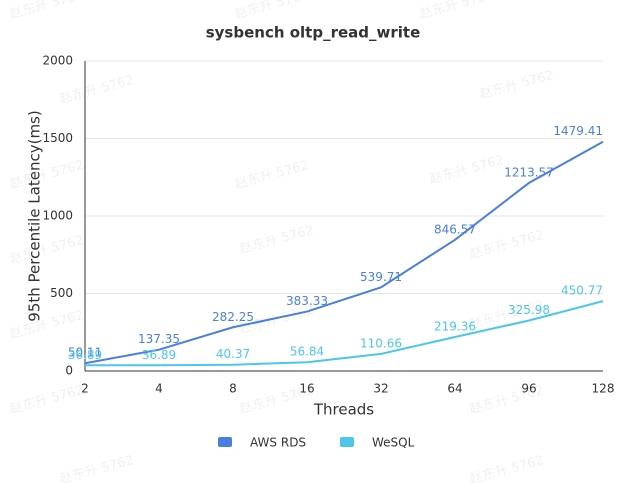  What do you see at coordinates (159, 339) in the screenshot?
I see `data-label: 137.35` at bounding box center [159, 339].